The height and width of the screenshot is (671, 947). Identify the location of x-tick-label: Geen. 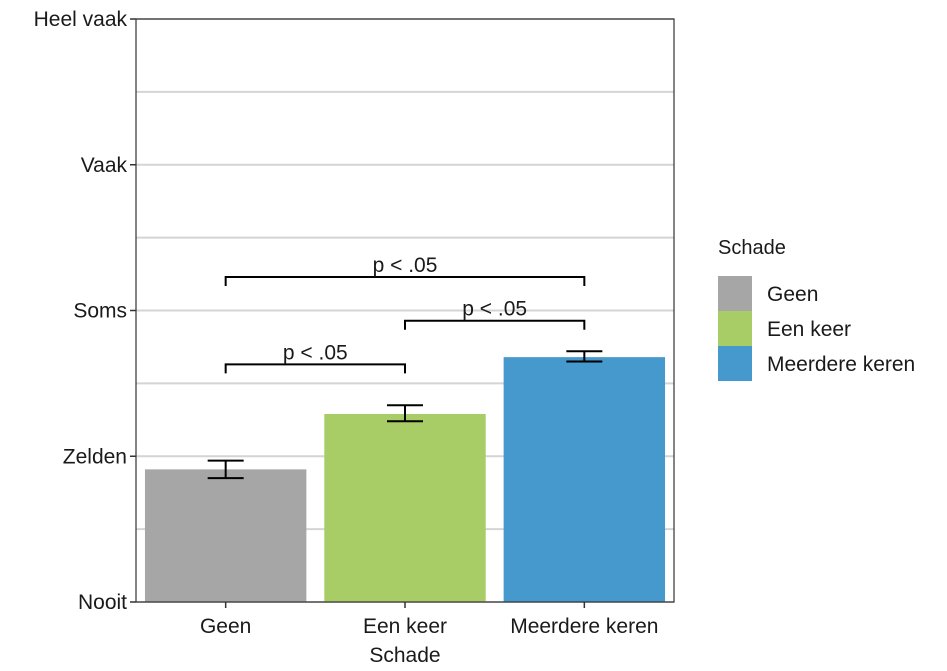
(225, 626).